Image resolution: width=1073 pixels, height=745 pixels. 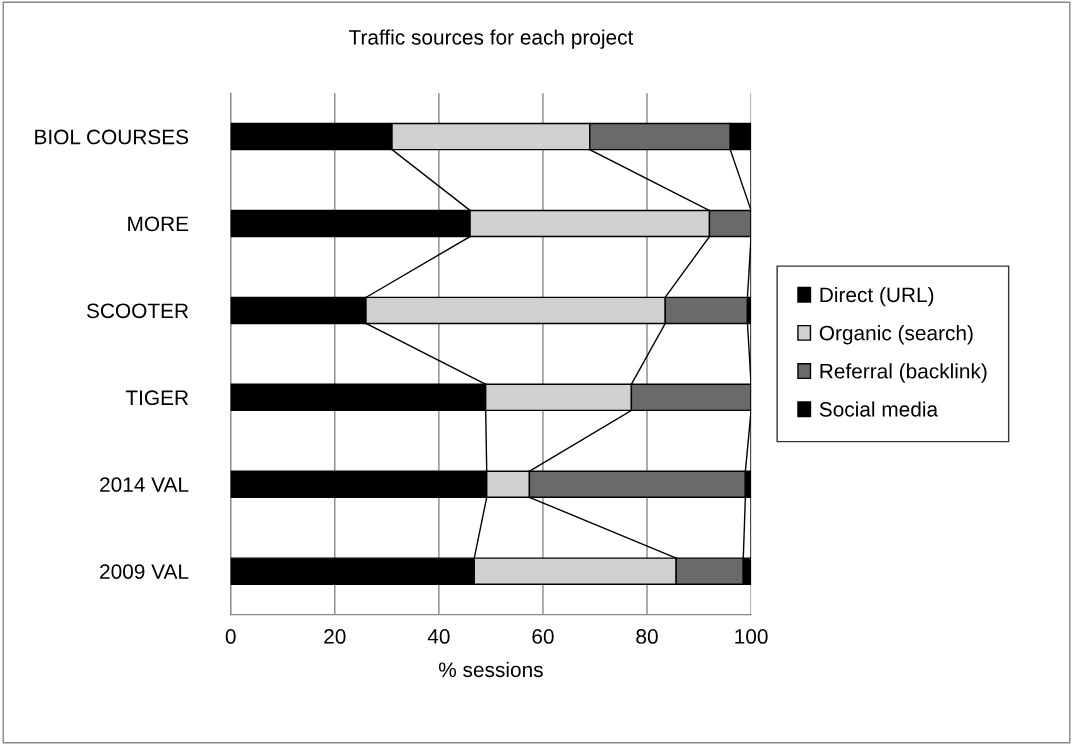 What do you see at coordinates (158, 224) in the screenshot?
I see `y-tick-label: MORE` at bounding box center [158, 224].